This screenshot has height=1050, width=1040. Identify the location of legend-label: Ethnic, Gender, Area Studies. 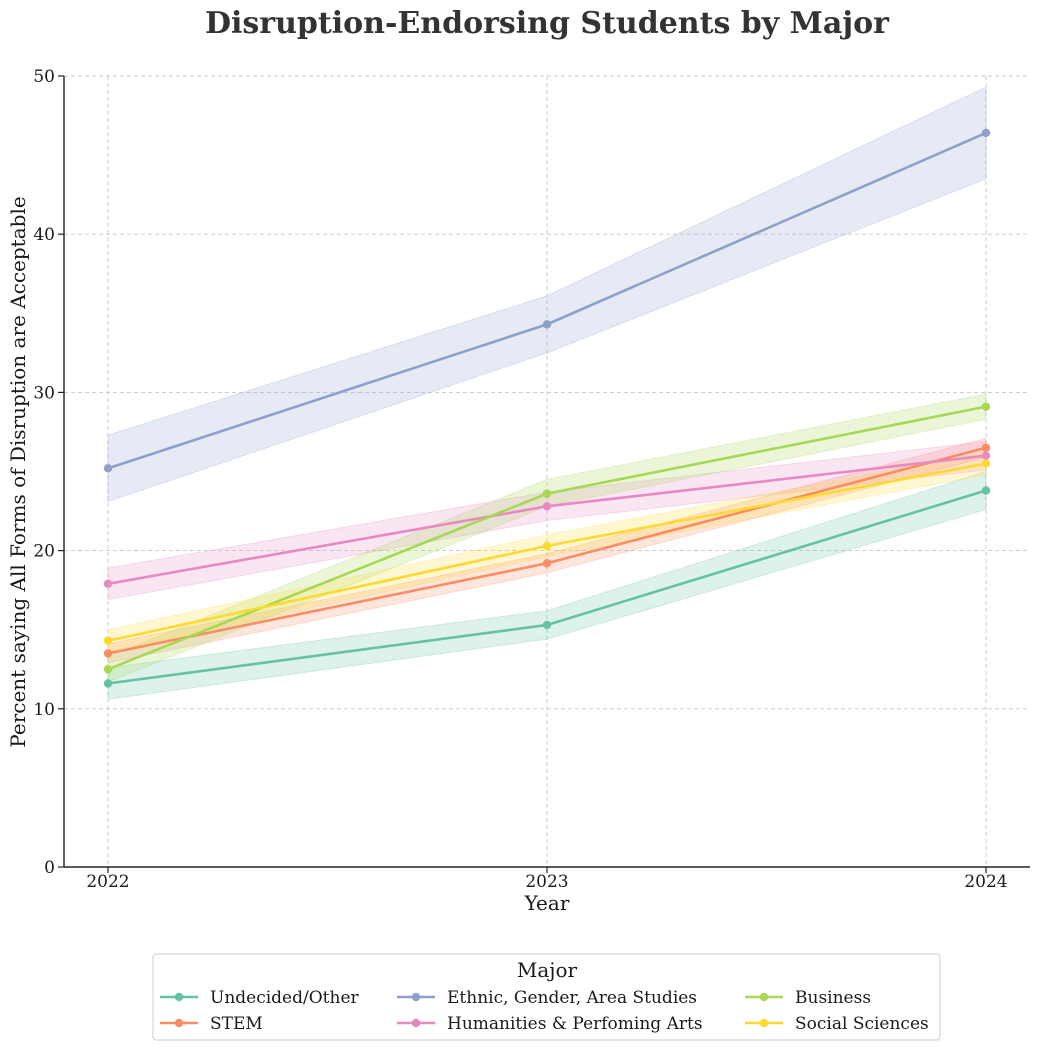
(572, 998).